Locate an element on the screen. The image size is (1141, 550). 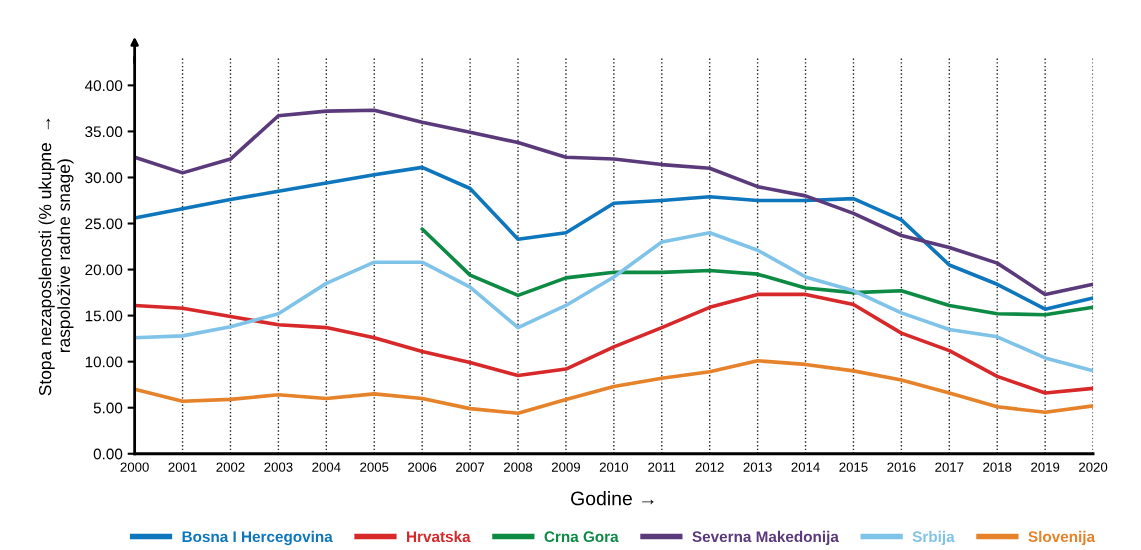
x-axis-title: Godine → is located at coordinates (612, 498).